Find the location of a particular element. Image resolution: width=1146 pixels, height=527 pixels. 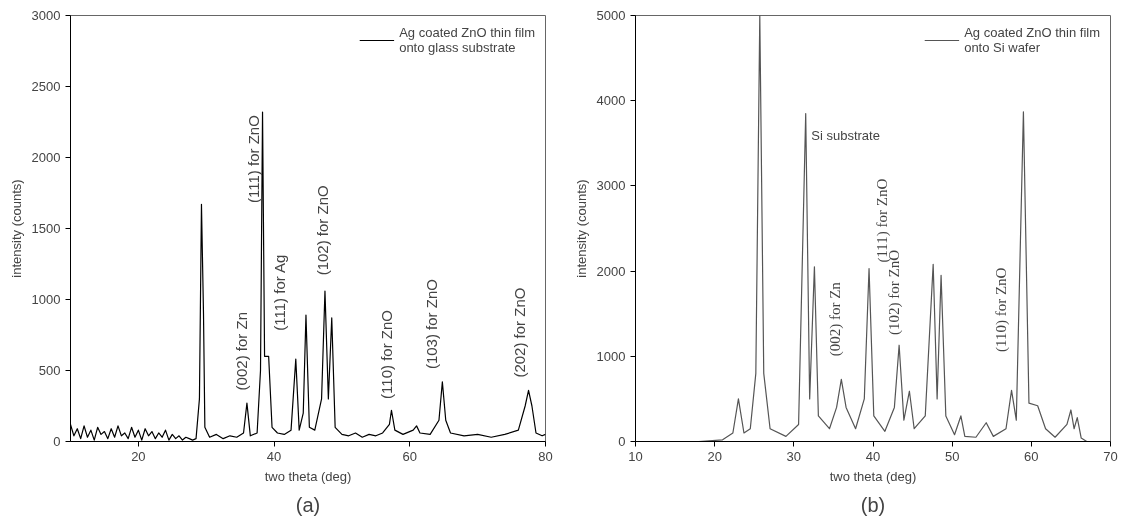

annotation: Si substrate is located at coordinates (845, 136).